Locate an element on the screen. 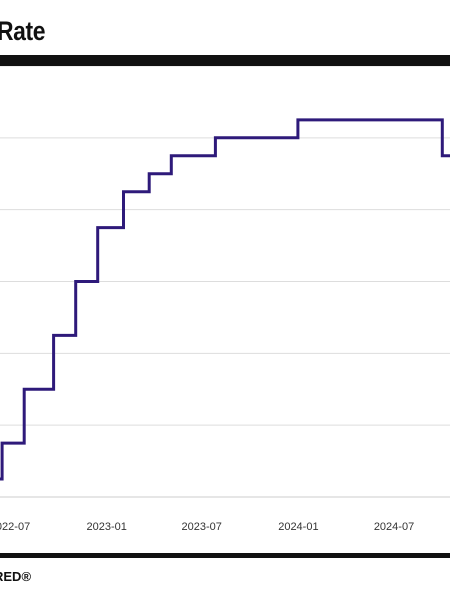  top-rule is located at coordinates (225, 60).